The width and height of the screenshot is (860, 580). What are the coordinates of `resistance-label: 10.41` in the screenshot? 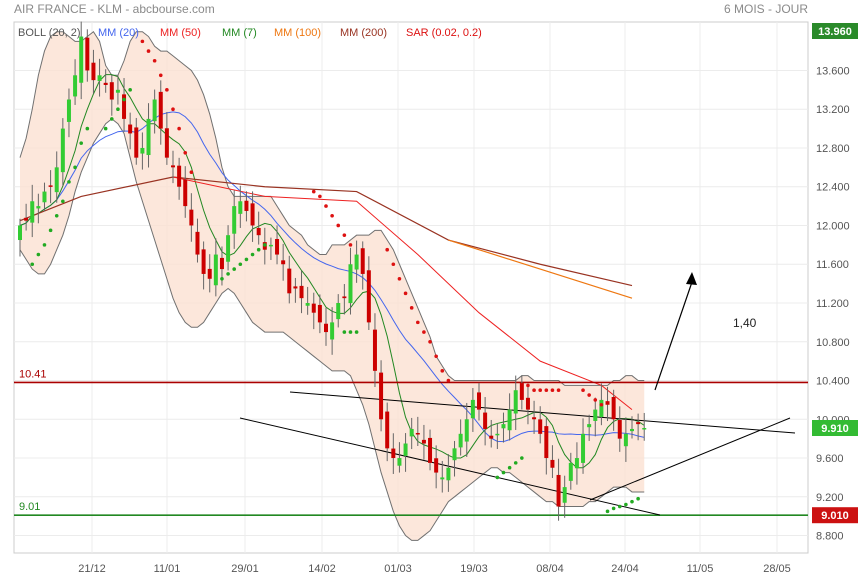 It's located at (33, 374).